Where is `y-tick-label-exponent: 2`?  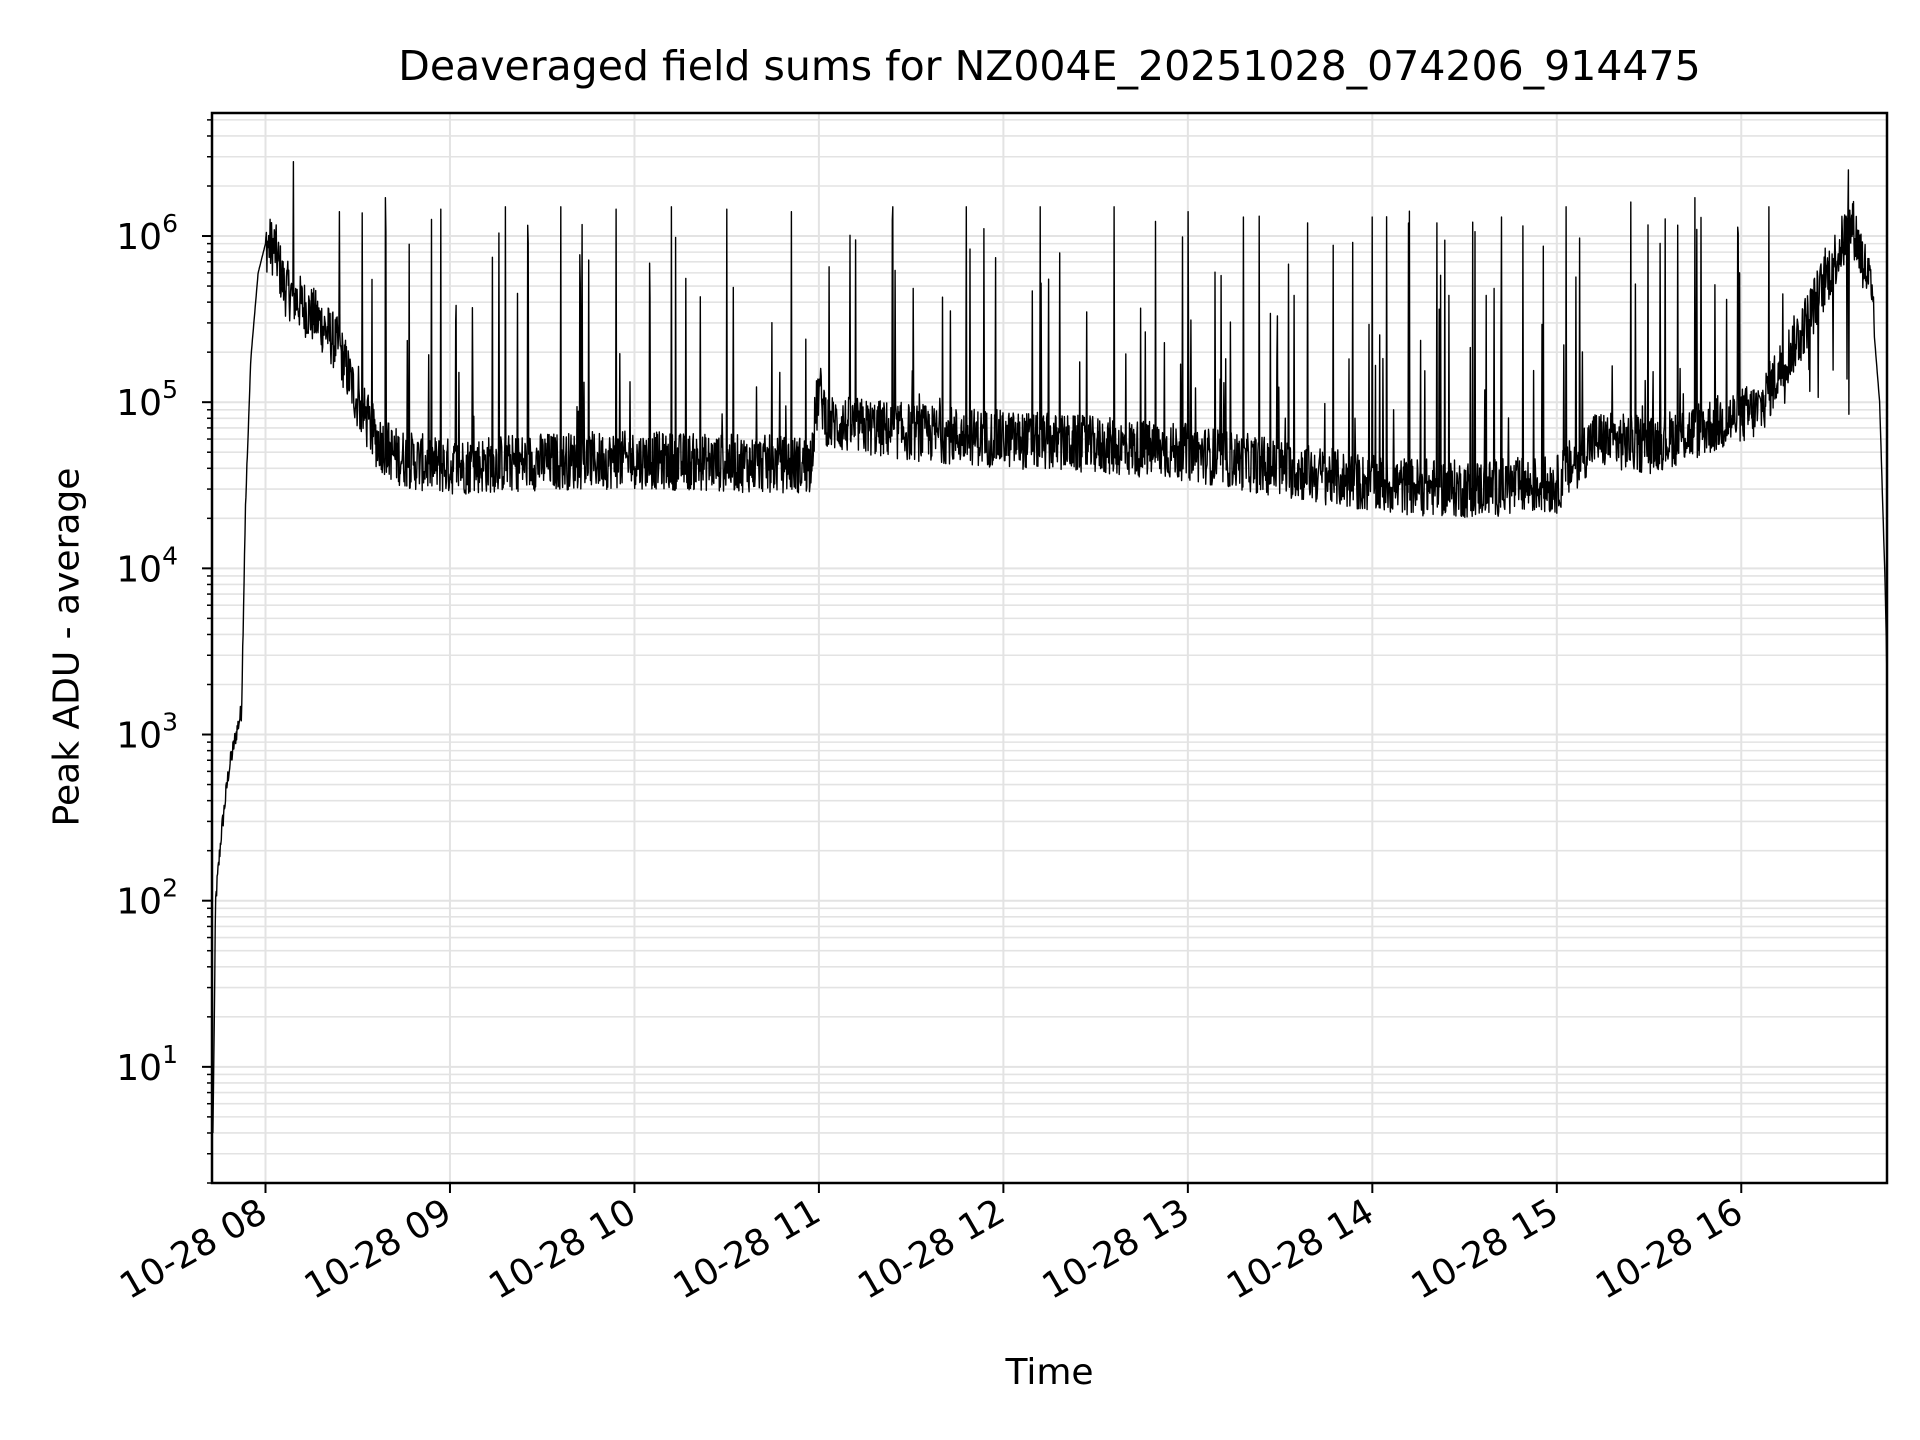
y-tick-label-exponent: 2 is located at coordinates (170, 888).